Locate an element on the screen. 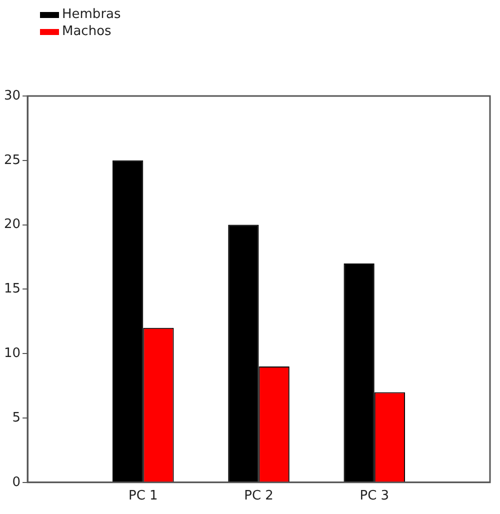 The height and width of the screenshot is (514, 500). x-tick-label: PC 2 is located at coordinates (259, 496).